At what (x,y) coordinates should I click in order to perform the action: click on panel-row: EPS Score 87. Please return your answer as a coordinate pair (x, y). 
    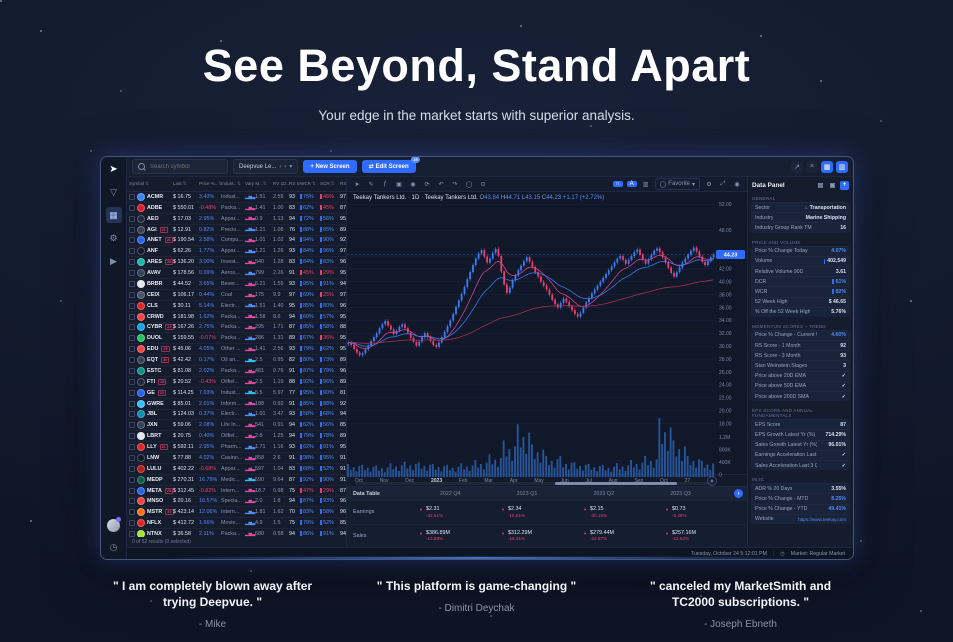
    Looking at the image, I should click on (800, 424).